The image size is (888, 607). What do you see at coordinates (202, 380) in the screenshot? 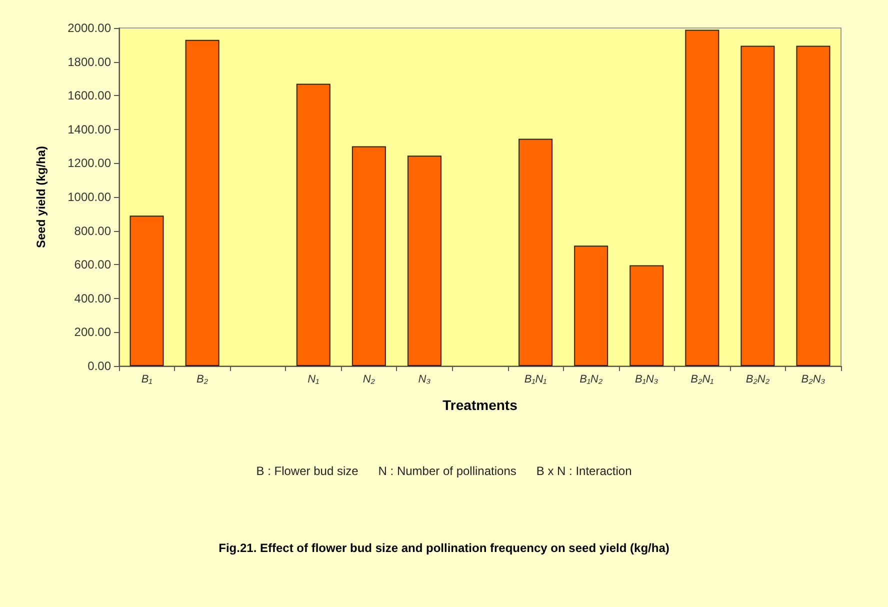
I see `x-tick-label: B₂` at bounding box center [202, 380].